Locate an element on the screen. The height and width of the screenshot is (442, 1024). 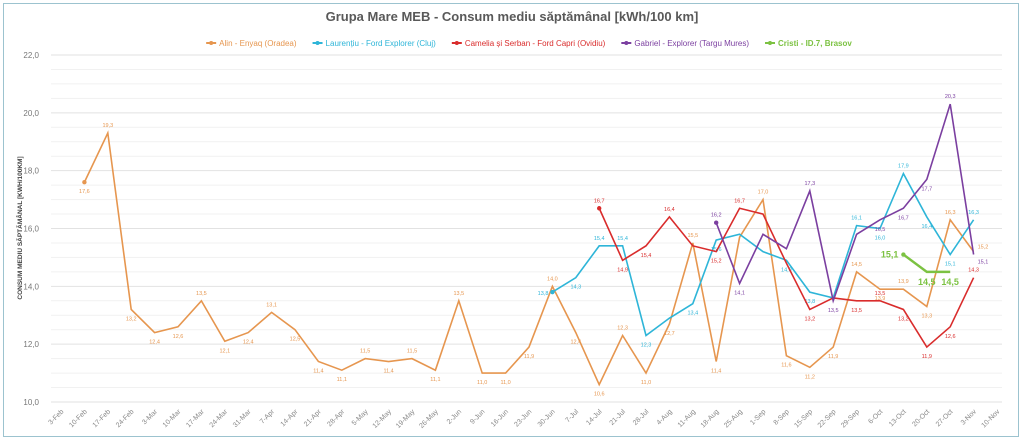
data-label: 11,6 is located at coordinates (786, 366).